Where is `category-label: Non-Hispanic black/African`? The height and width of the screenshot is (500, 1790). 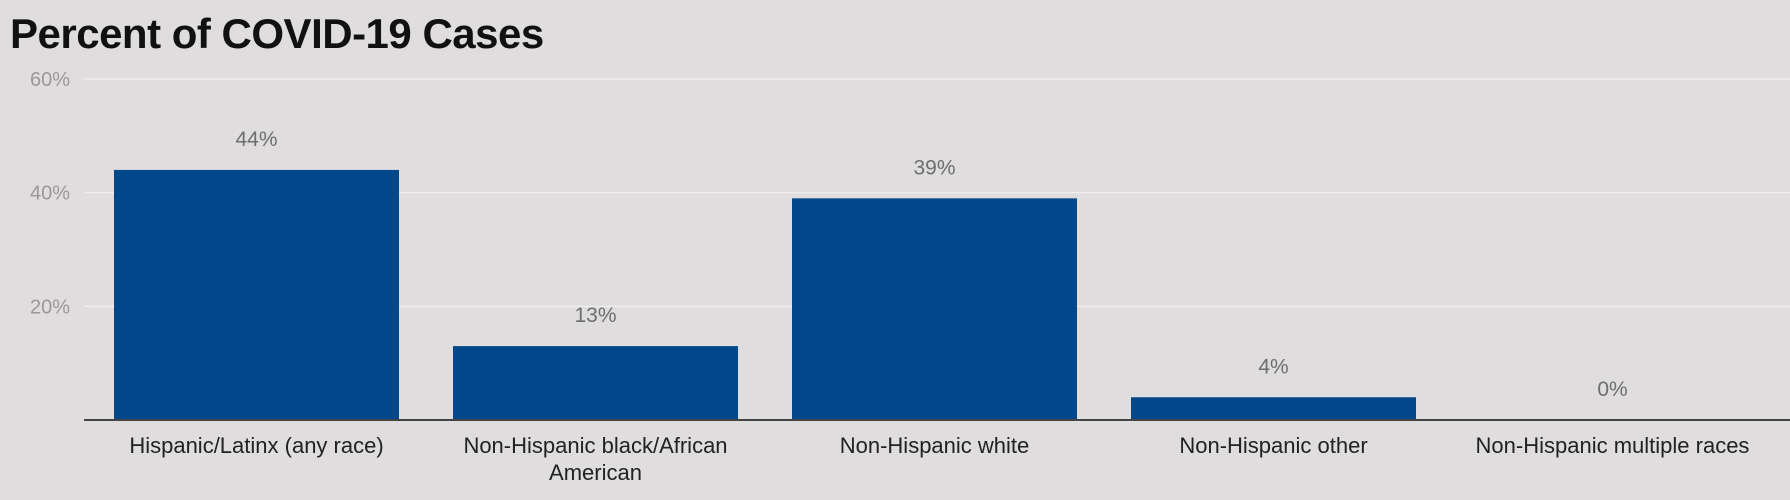 category-label: Non-Hispanic black/African is located at coordinates (595, 445).